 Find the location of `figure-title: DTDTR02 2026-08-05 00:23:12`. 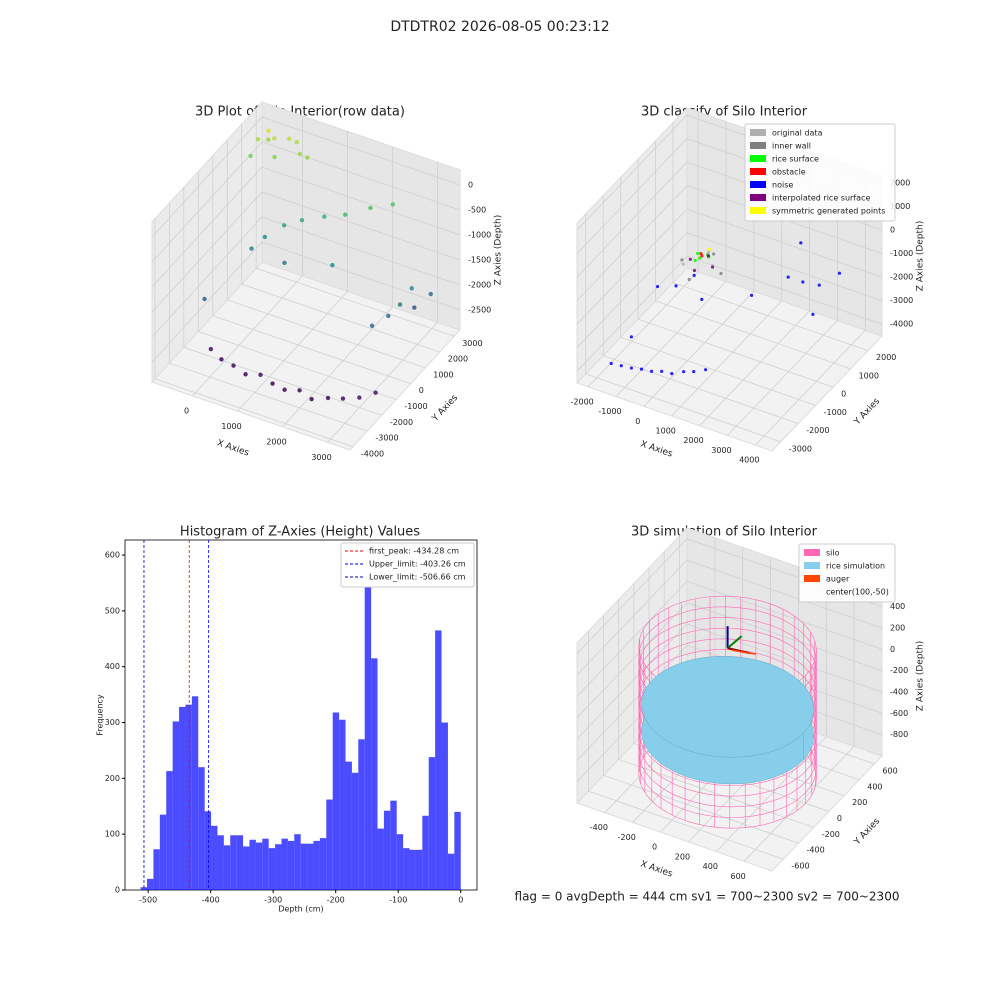

figure-title: DTDTR02 2026-08-05 00:23:12 is located at coordinates (499, 27).